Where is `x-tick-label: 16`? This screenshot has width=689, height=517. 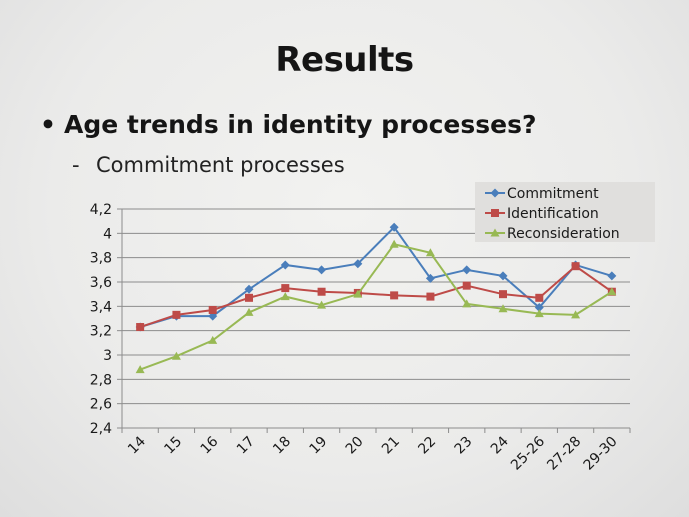 x-tick-label: 16 is located at coordinates (210, 445).